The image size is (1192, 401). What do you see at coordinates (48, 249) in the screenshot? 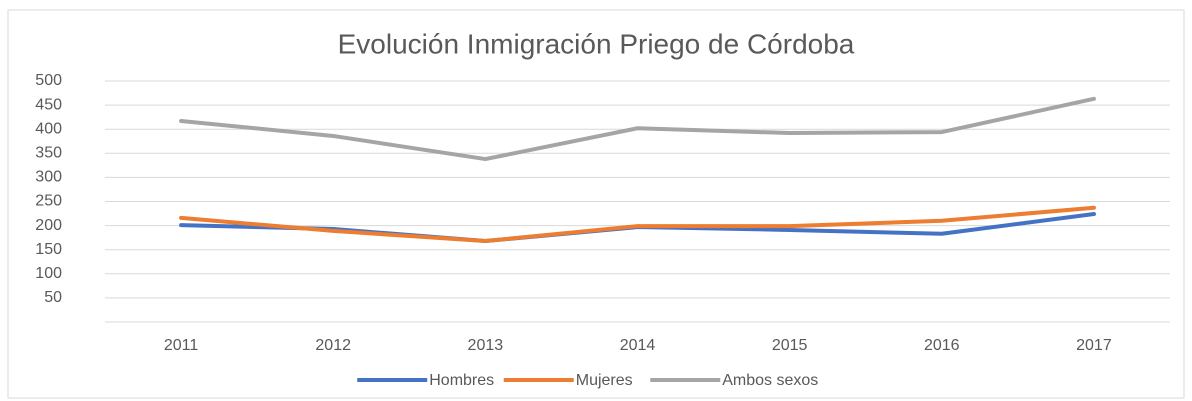
I see `y-tick-label: 150` at bounding box center [48, 249].